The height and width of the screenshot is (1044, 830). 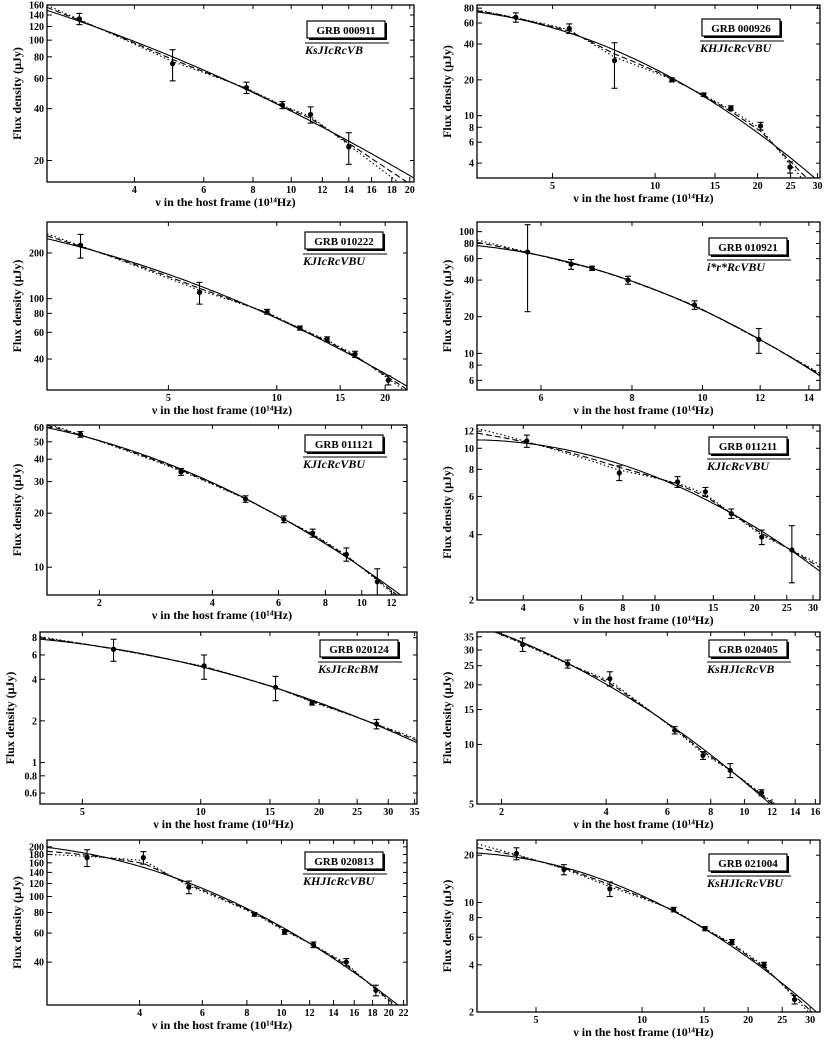 I want to click on y-tick-label: 15, so click(x=469, y=710).